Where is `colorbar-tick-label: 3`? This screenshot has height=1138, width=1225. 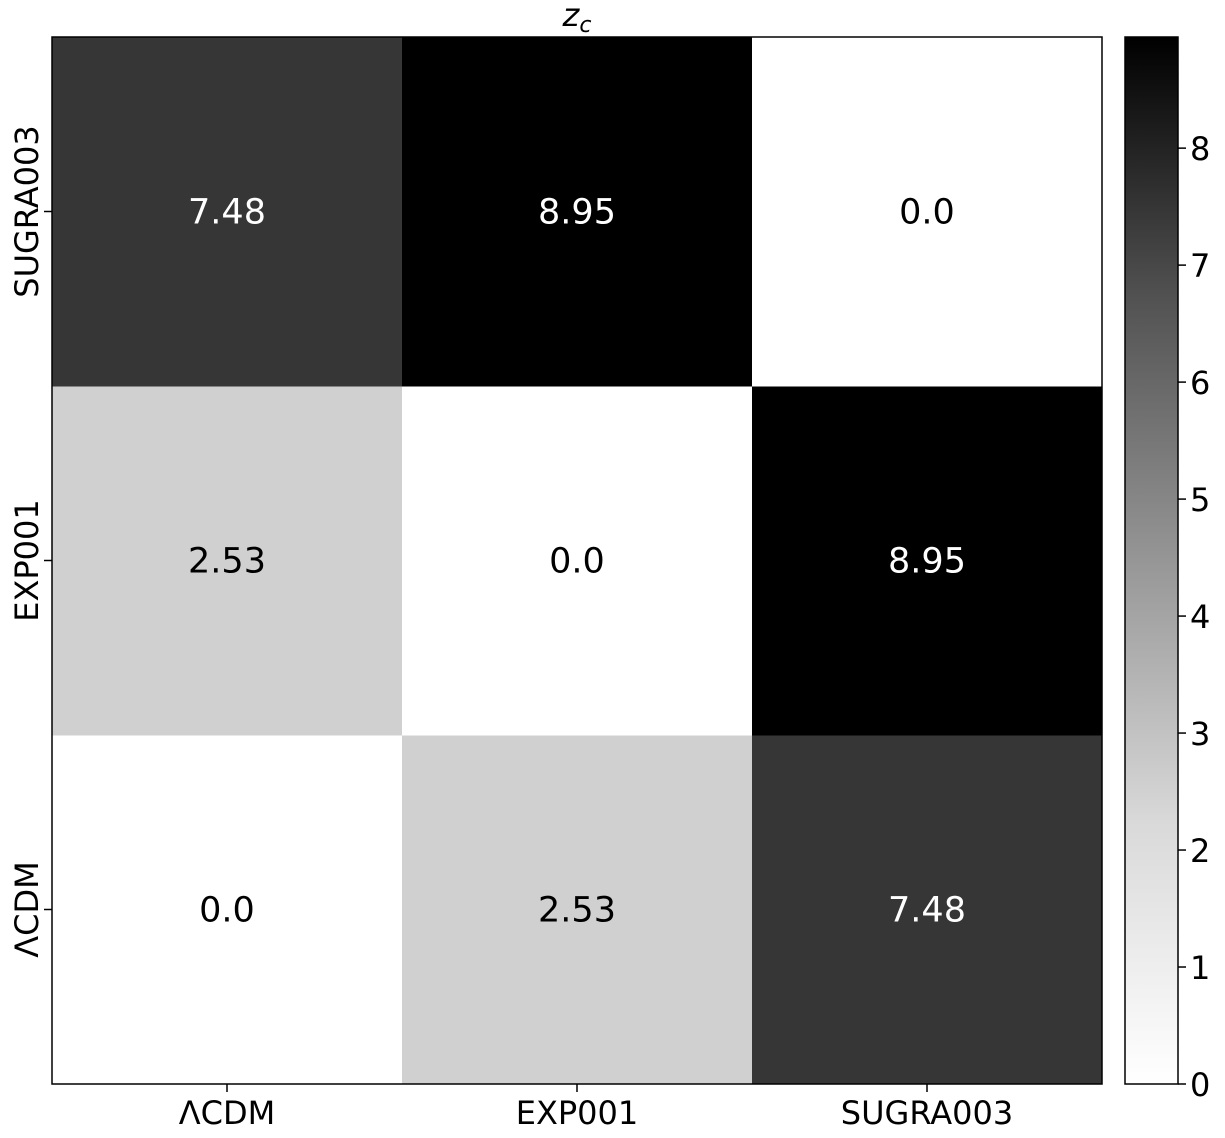
colorbar-tick-label: 3 is located at coordinates (1200, 734).